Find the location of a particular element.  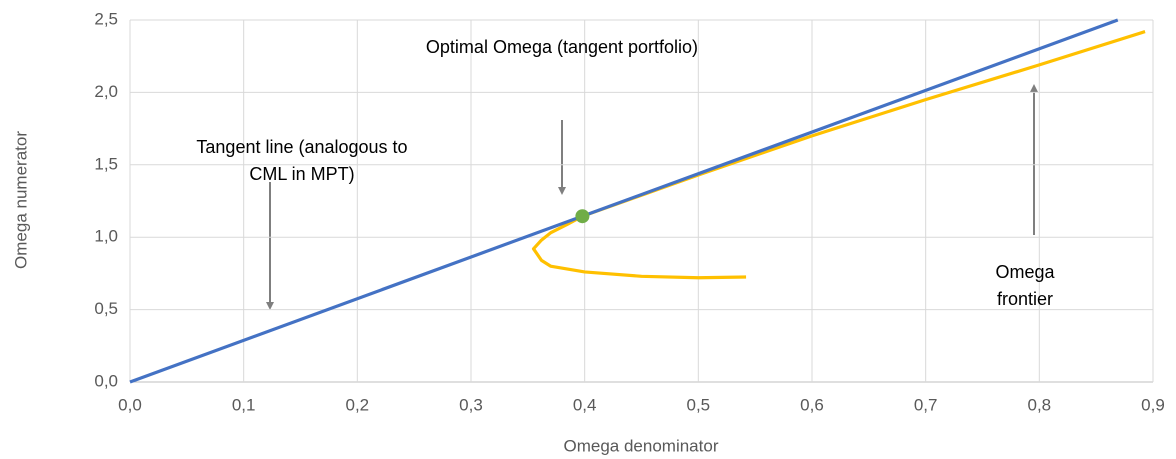

x-axis-label: Omega denominator is located at coordinates (641, 445).